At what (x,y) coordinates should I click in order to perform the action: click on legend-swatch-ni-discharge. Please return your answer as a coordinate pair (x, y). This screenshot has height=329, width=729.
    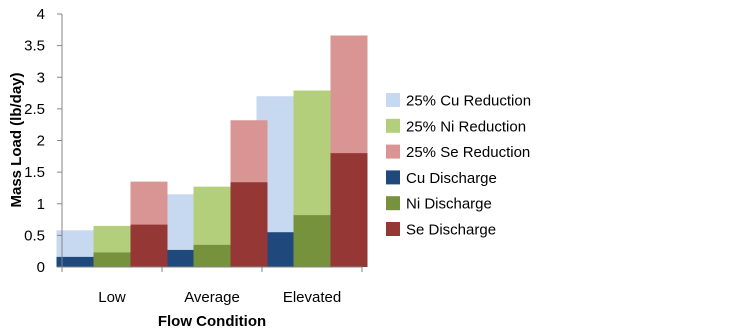
    Looking at the image, I should click on (393, 203).